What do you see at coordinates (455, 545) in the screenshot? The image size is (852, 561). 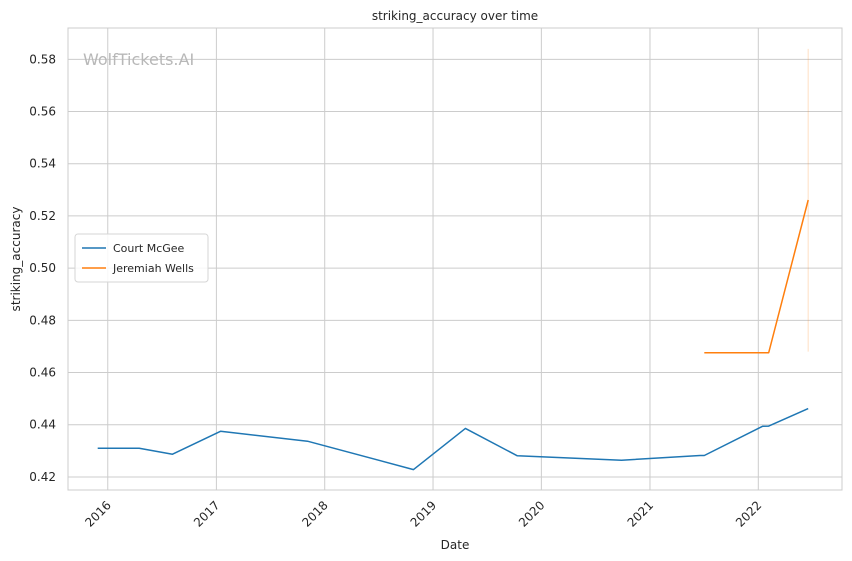 I see `x-axis-label: Date` at bounding box center [455, 545].